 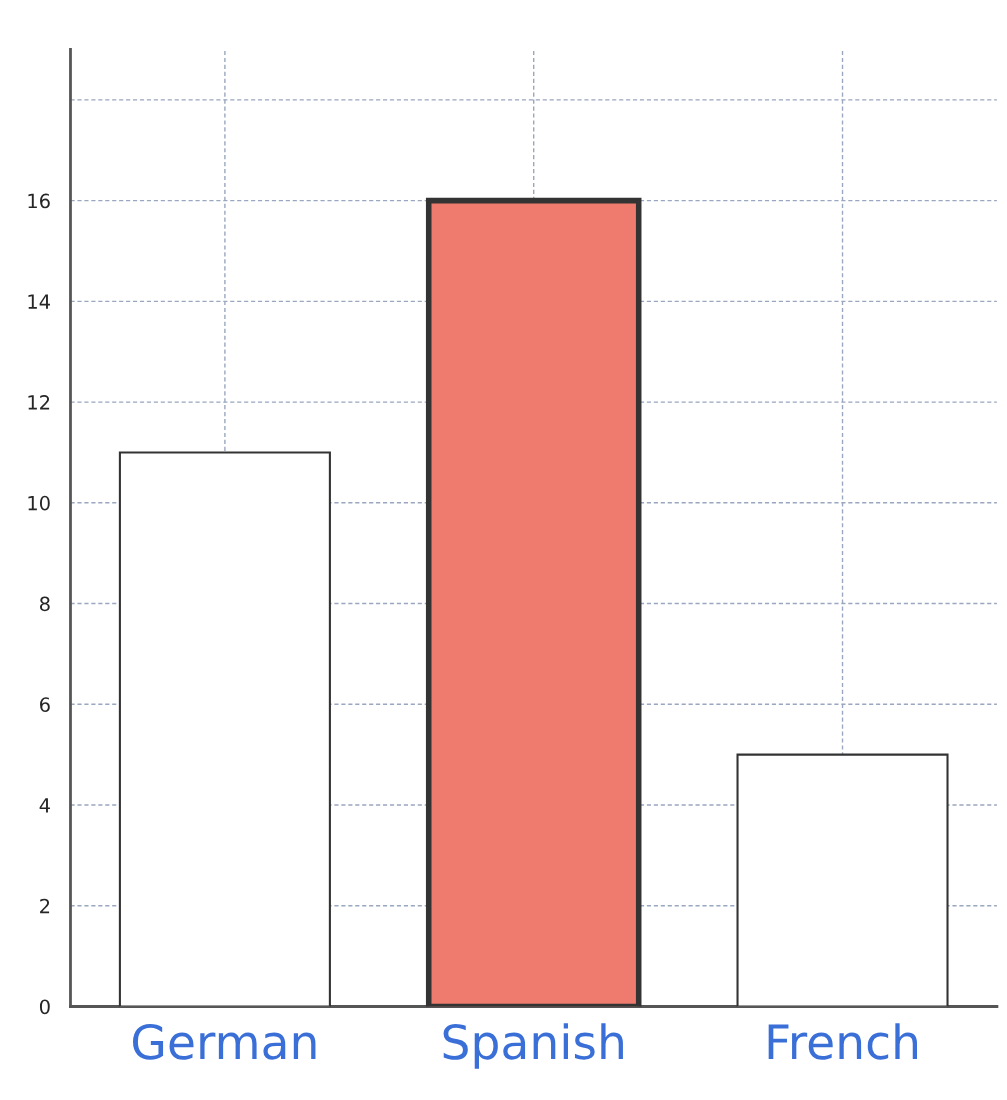 I want to click on x-tick-label: French, so click(x=842, y=1041).